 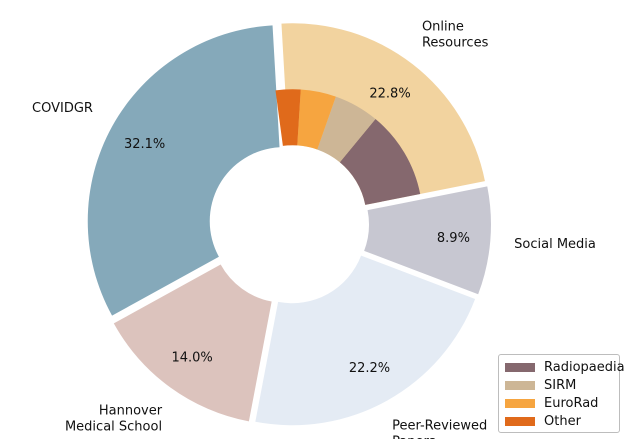 What do you see at coordinates (389, 94) in the screenshot?
I see `slice-percent-label: 22.8%` at bounding box center [389, 94].